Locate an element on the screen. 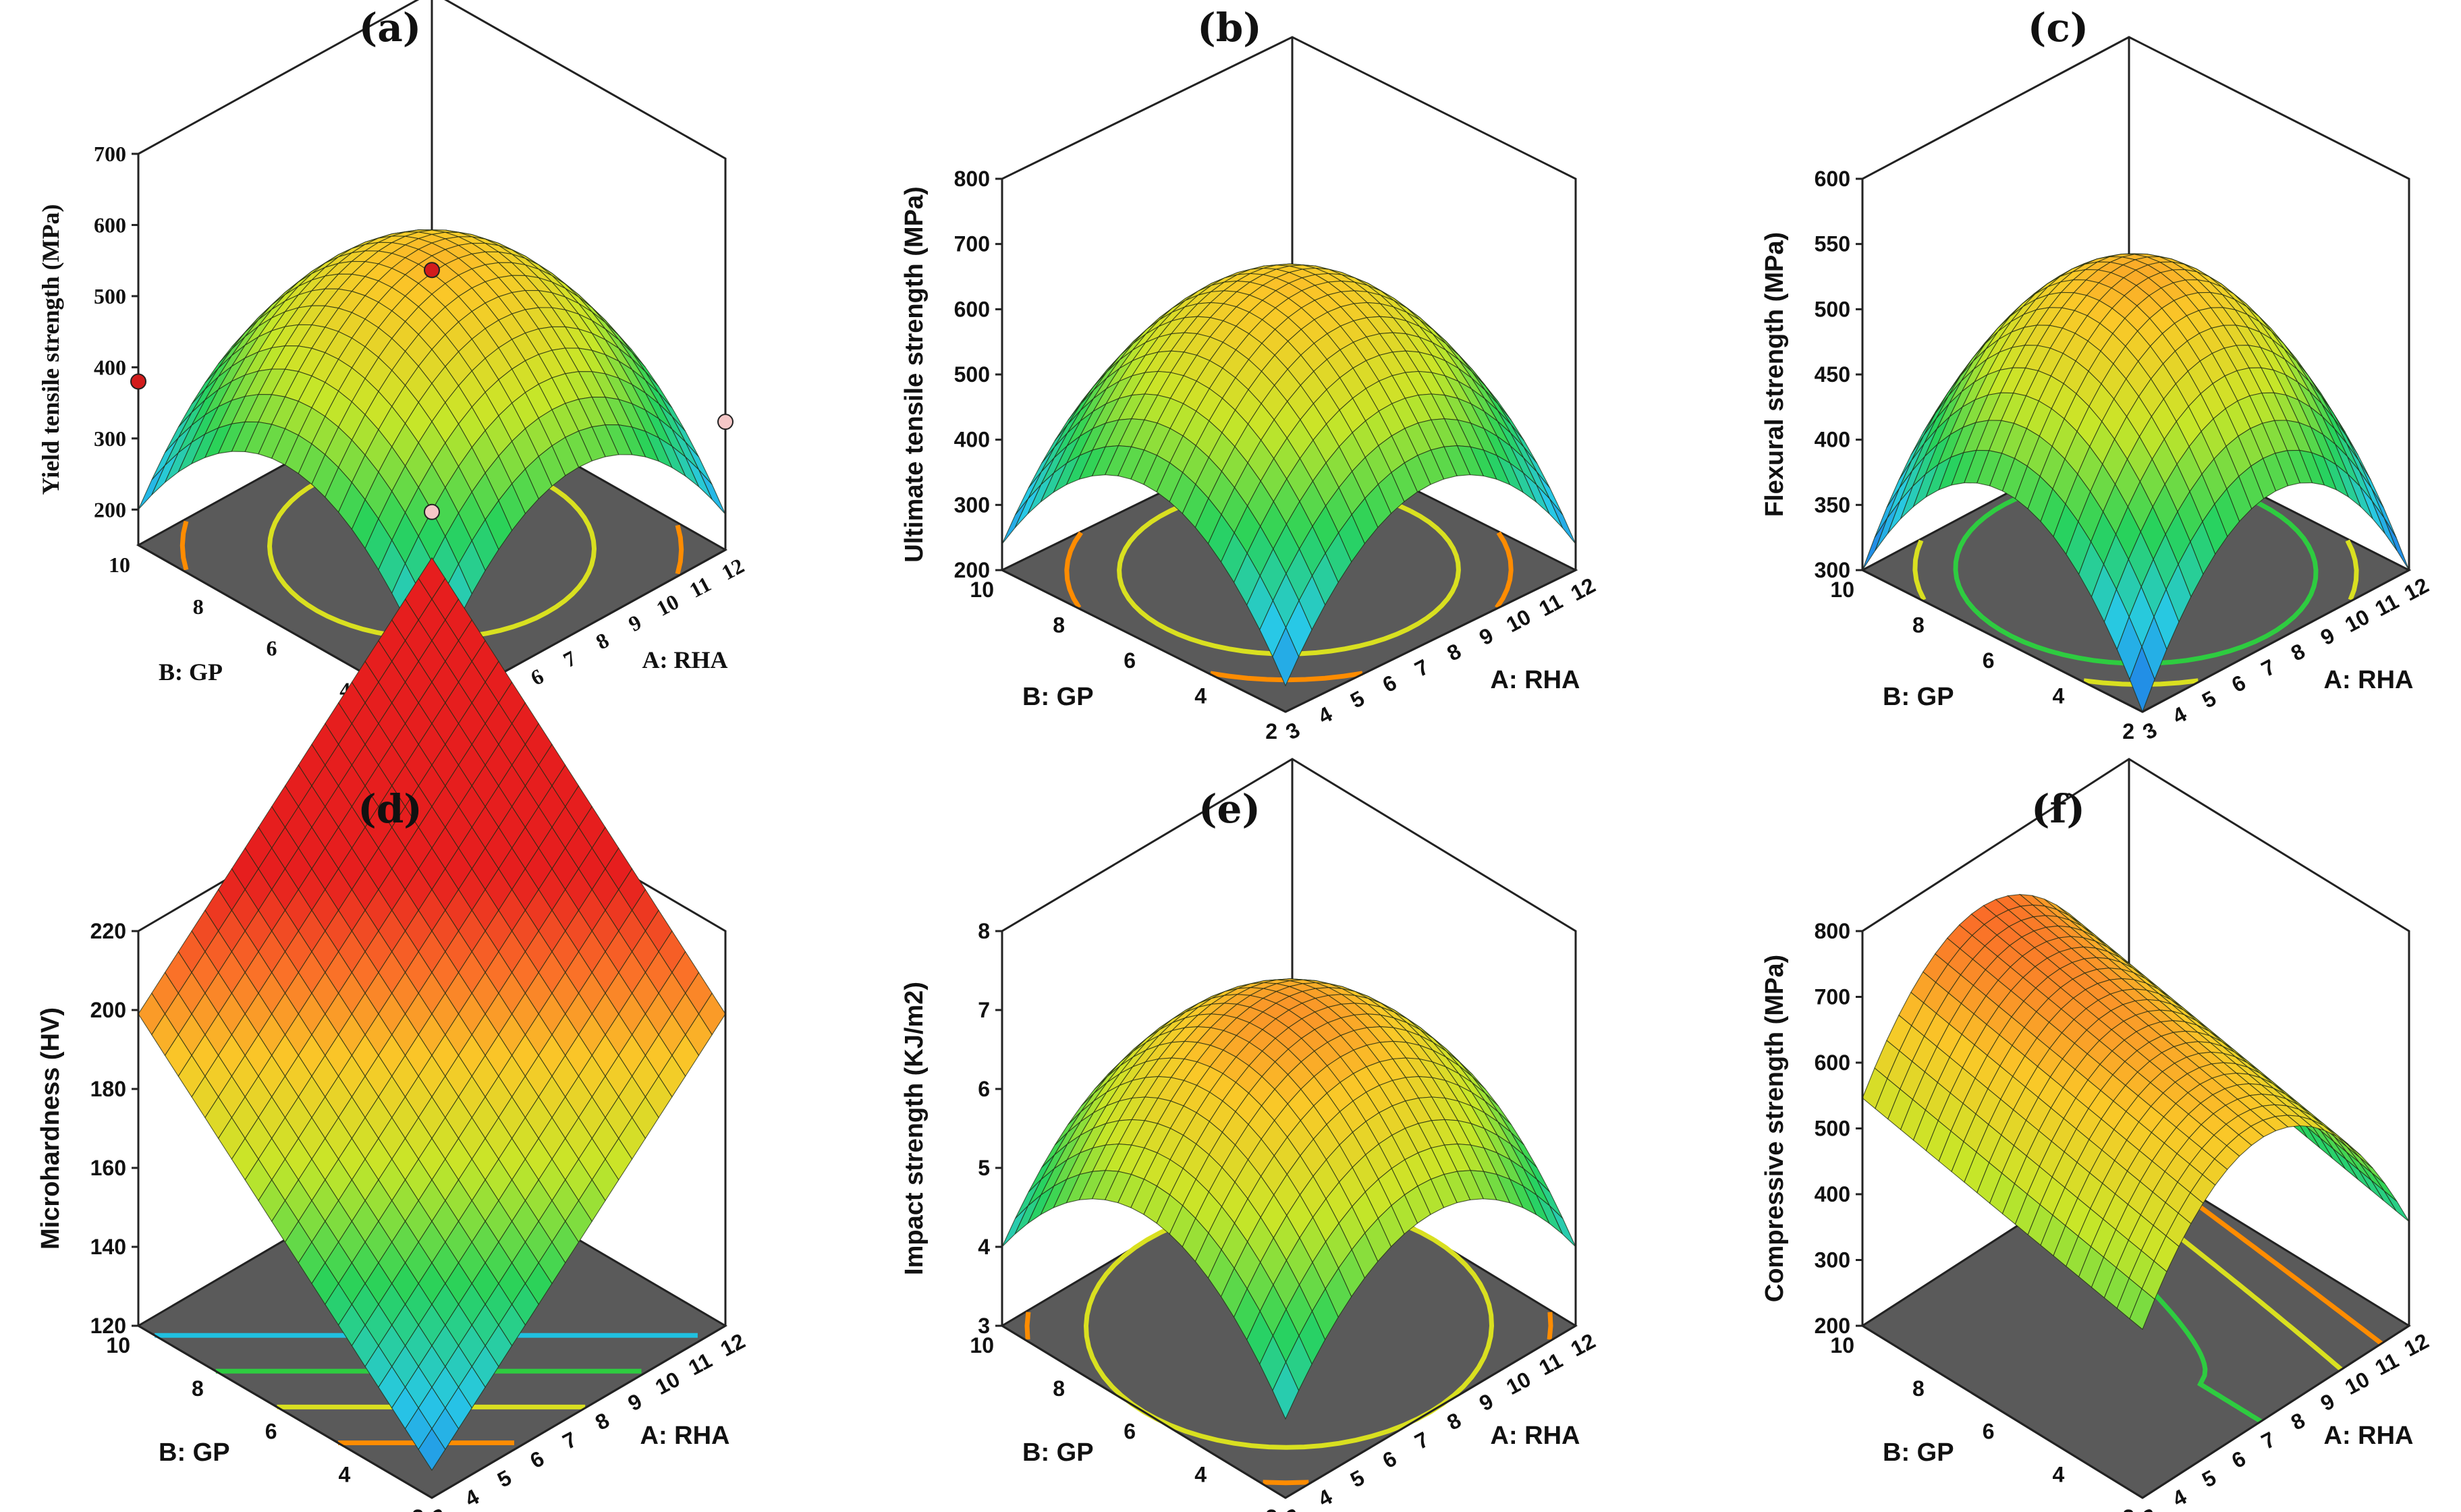 This screenshot has height=1512, width=2461. z-tick-label: 550 is located at coordinates (1832, 244).